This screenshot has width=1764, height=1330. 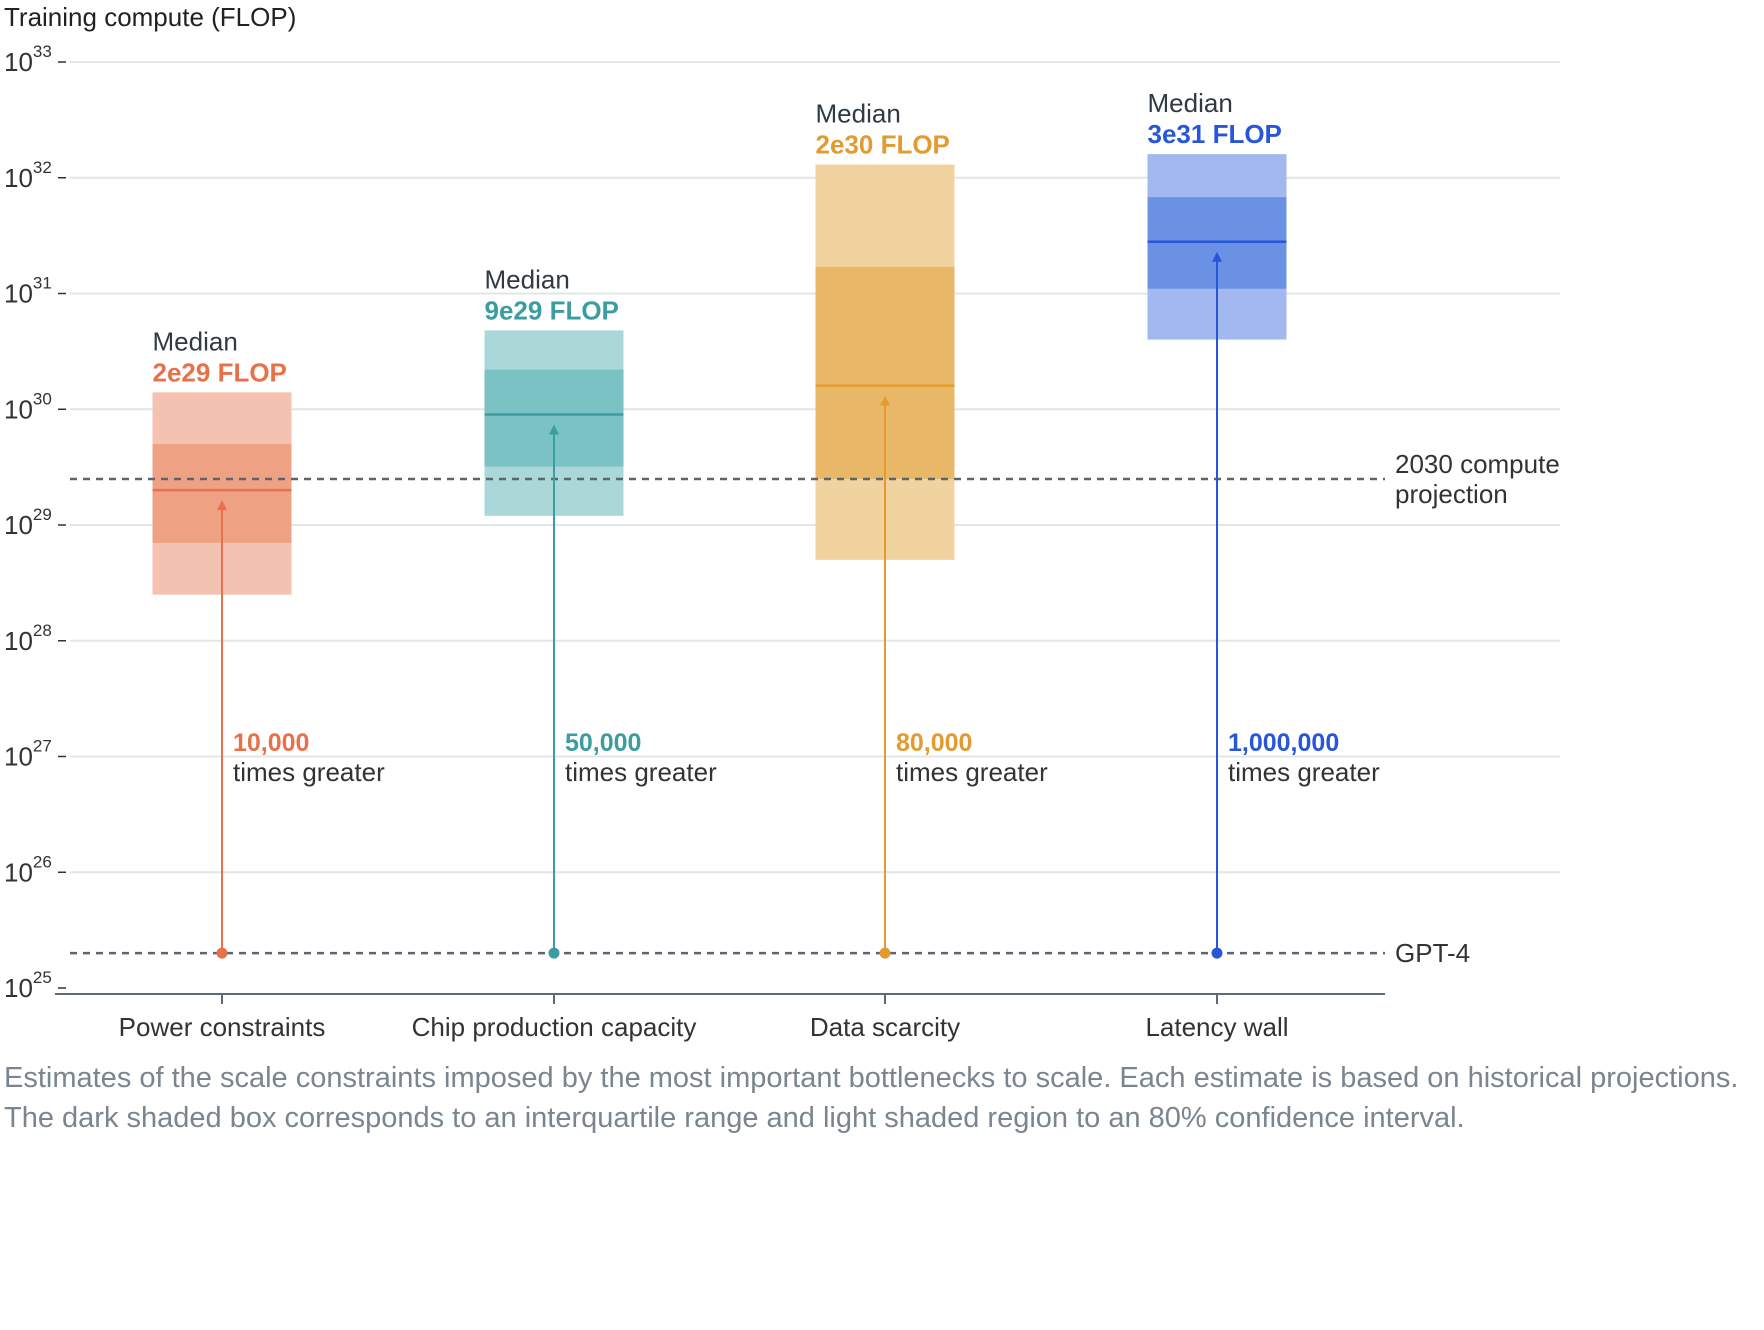 What do you see at coordinates (28, 59) in the screenshot?
I see `y-tick-label: 1033` at bounding box center [28, 59].